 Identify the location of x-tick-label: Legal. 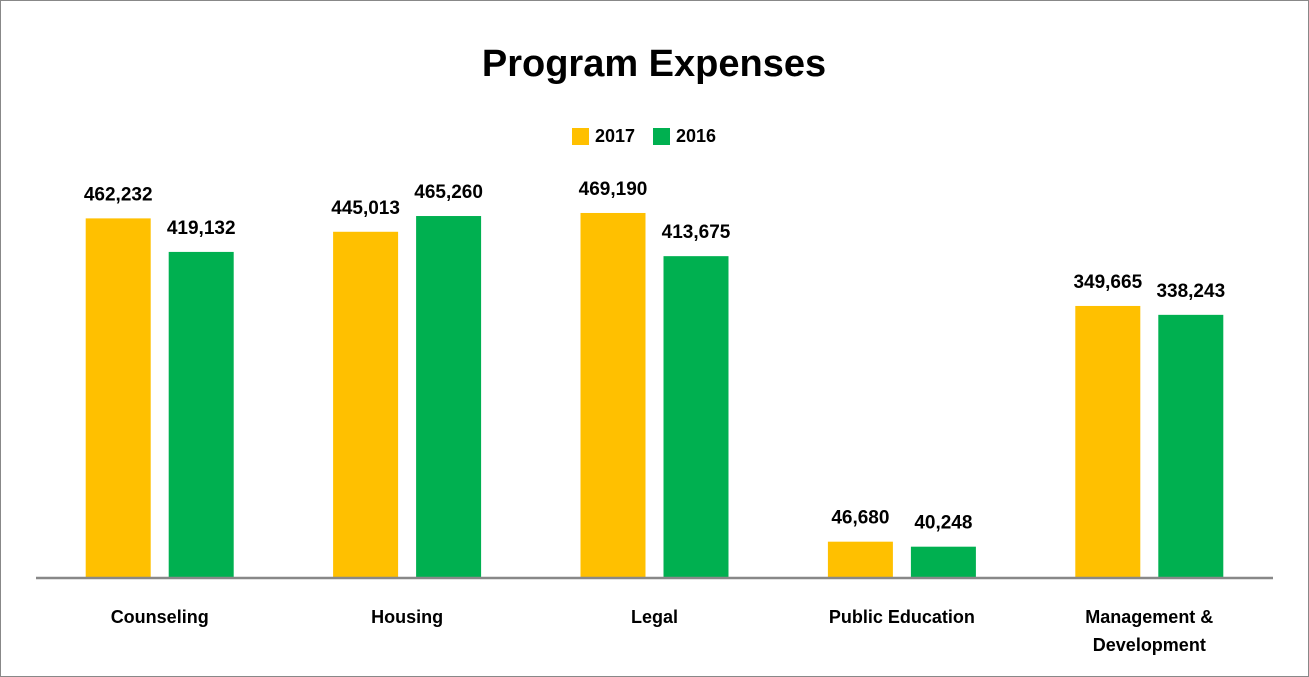
(654, 617).